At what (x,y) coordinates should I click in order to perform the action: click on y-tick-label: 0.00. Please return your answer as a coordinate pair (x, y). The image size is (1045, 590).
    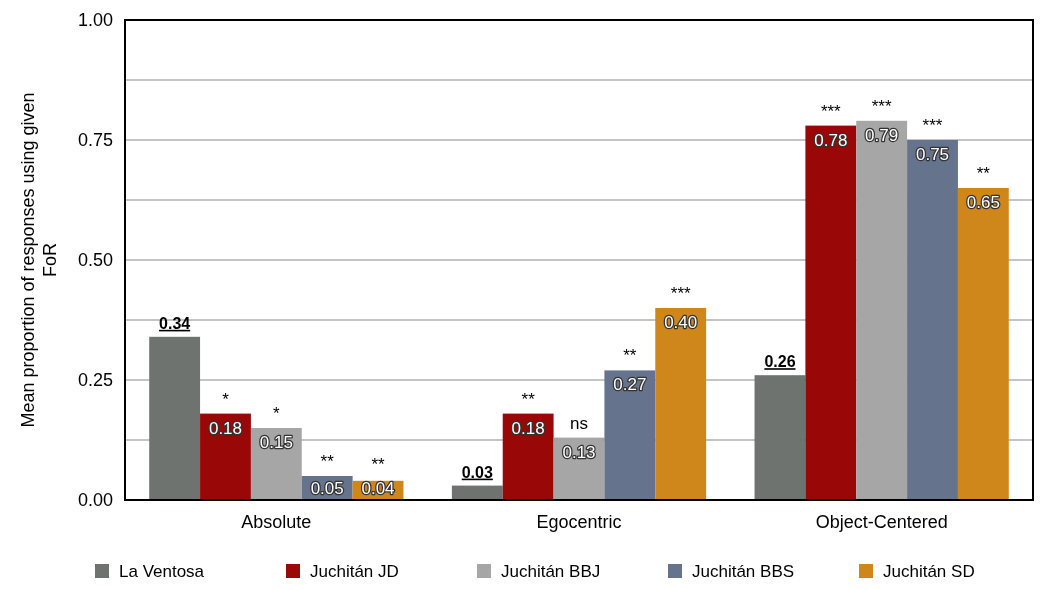
    Looking at the image, I should click on (95, 500).